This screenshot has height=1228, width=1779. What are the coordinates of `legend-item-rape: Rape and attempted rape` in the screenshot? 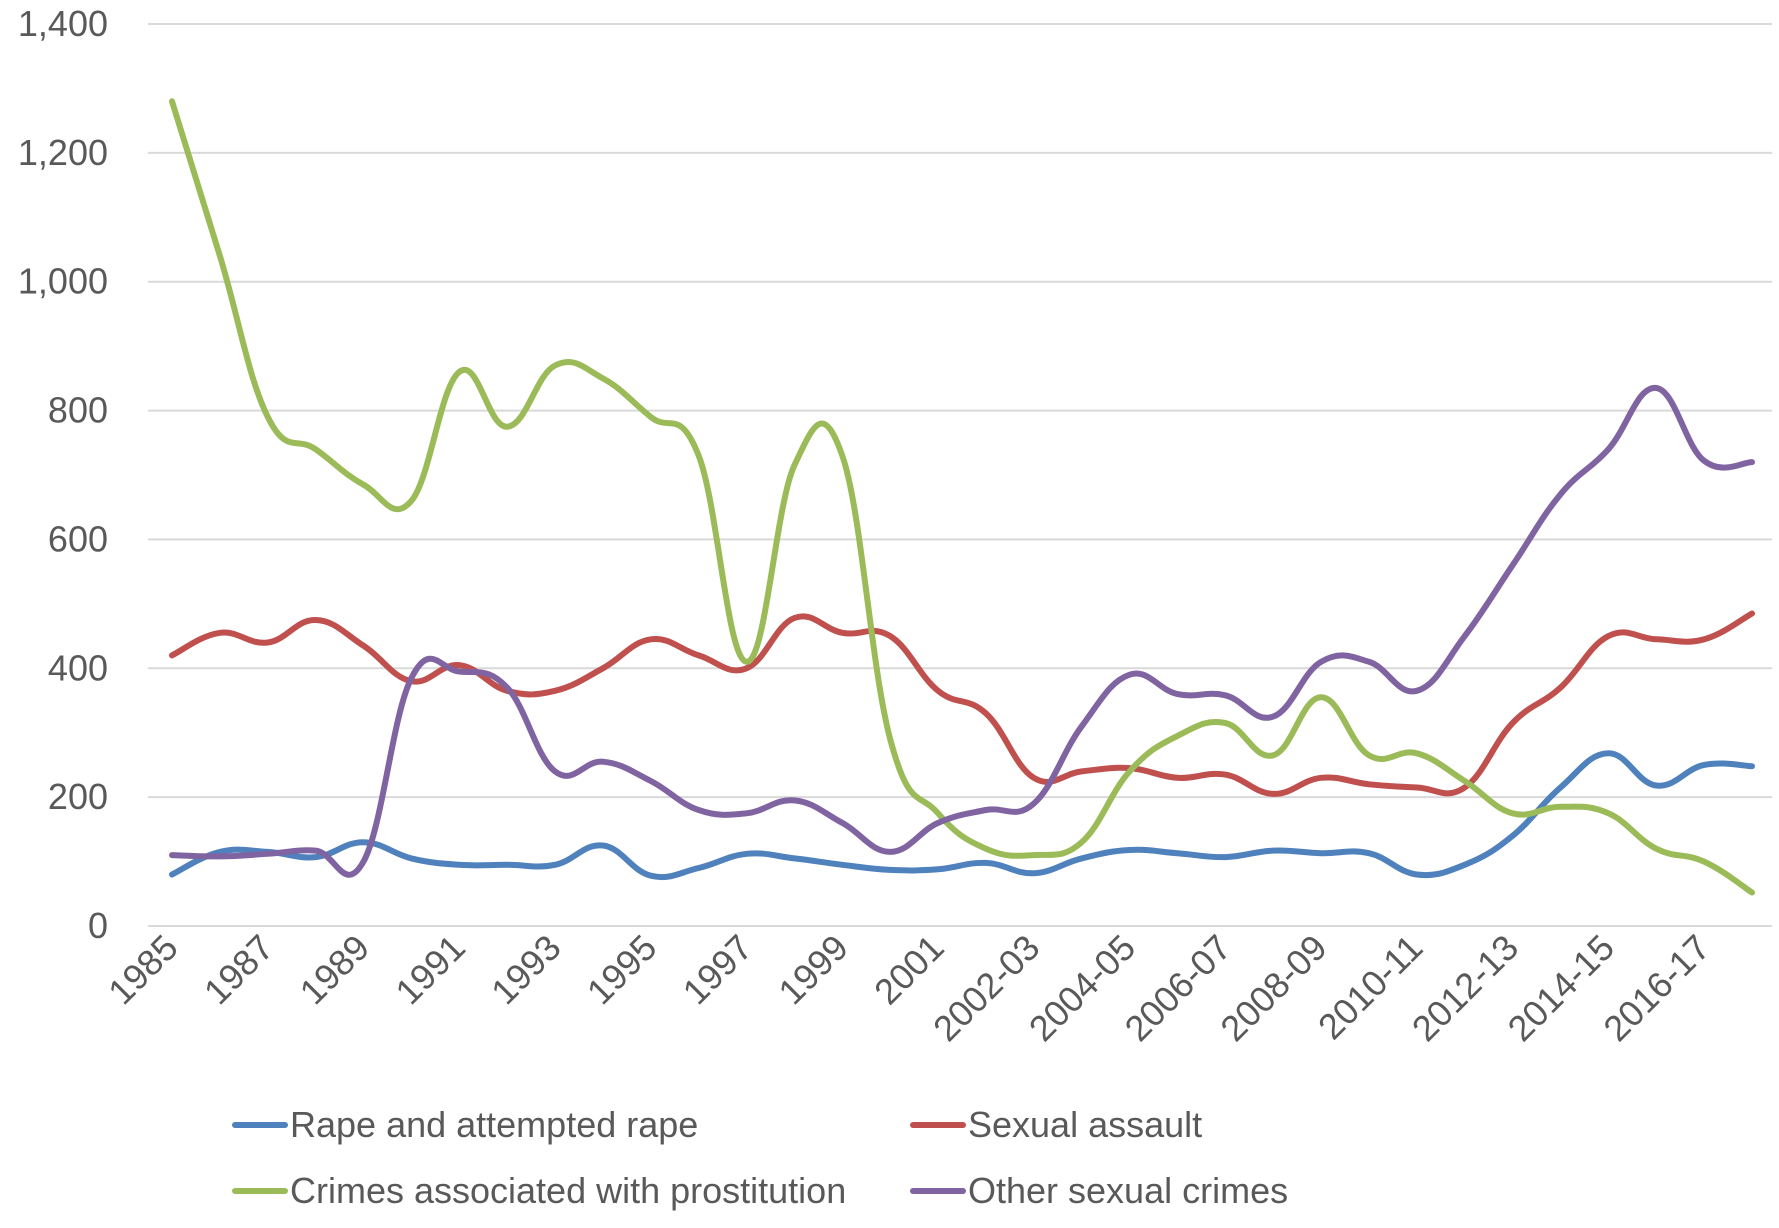 It's located at (465, 1125).